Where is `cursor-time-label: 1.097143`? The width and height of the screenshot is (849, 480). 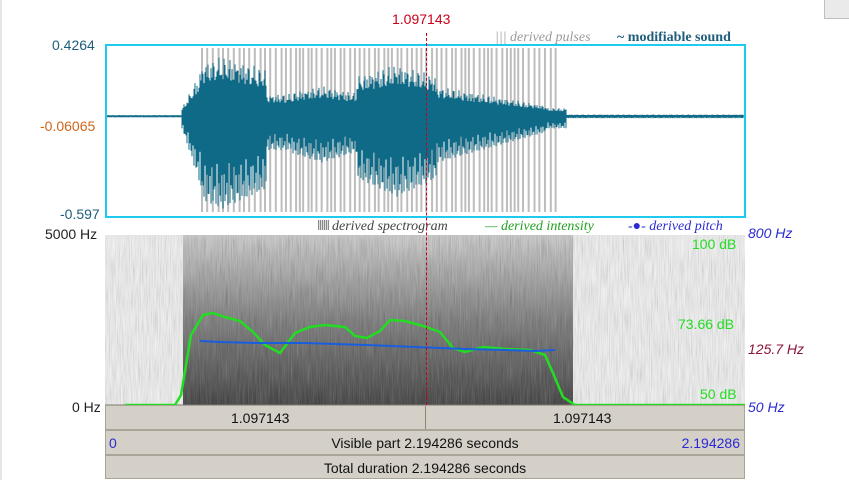 cursor-time-label: 1.097143 is located at coordinates (421, 19).